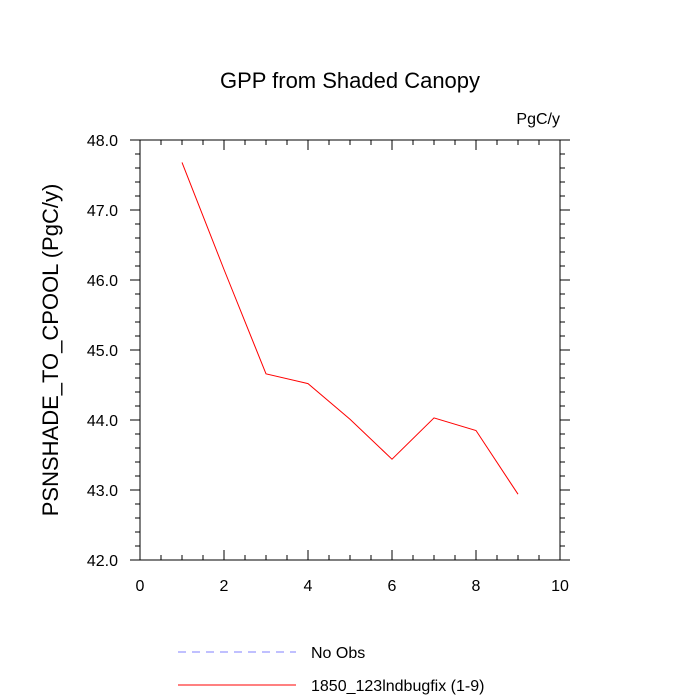  Describe the element at coordinates (102, 141) in the screenshot. I see `y-tick-label: 48.0` at that location.